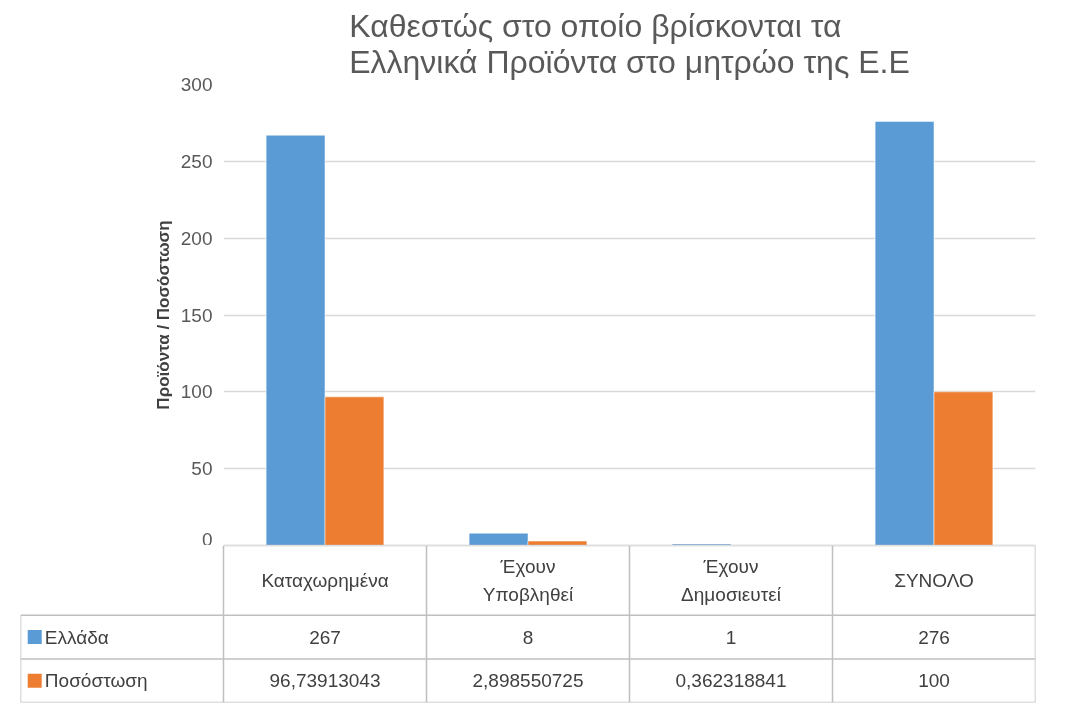  Describe the element at coordinates (934, 681) in the screenshot. I see `data-label: 100` at that location.